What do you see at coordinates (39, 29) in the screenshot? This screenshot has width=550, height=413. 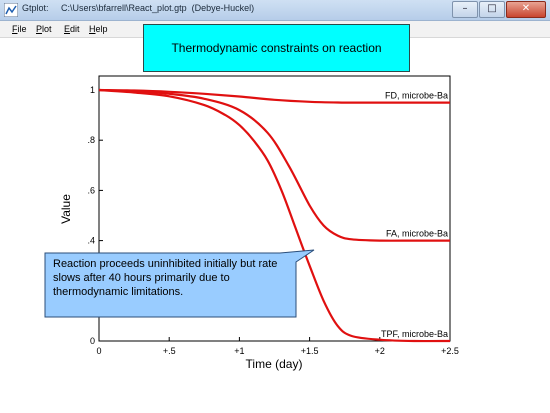 I see `menu-plot-mnemonic: P` at bounding box center [39, 29].